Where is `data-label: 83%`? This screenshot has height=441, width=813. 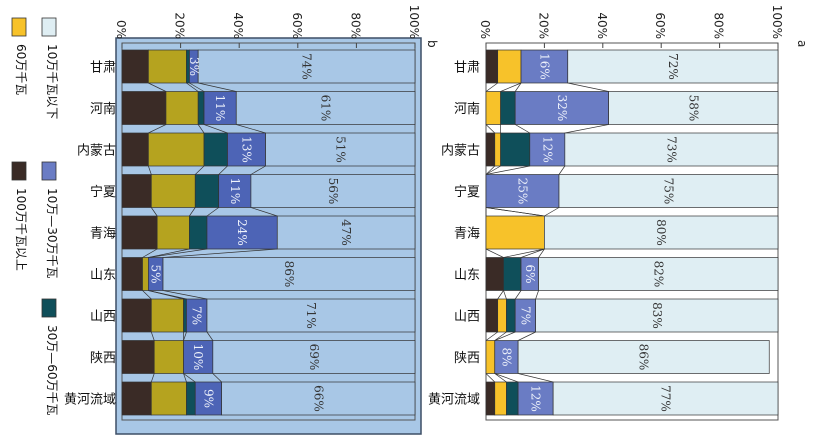
data-label: 83% is located at coordinates (657, 315).